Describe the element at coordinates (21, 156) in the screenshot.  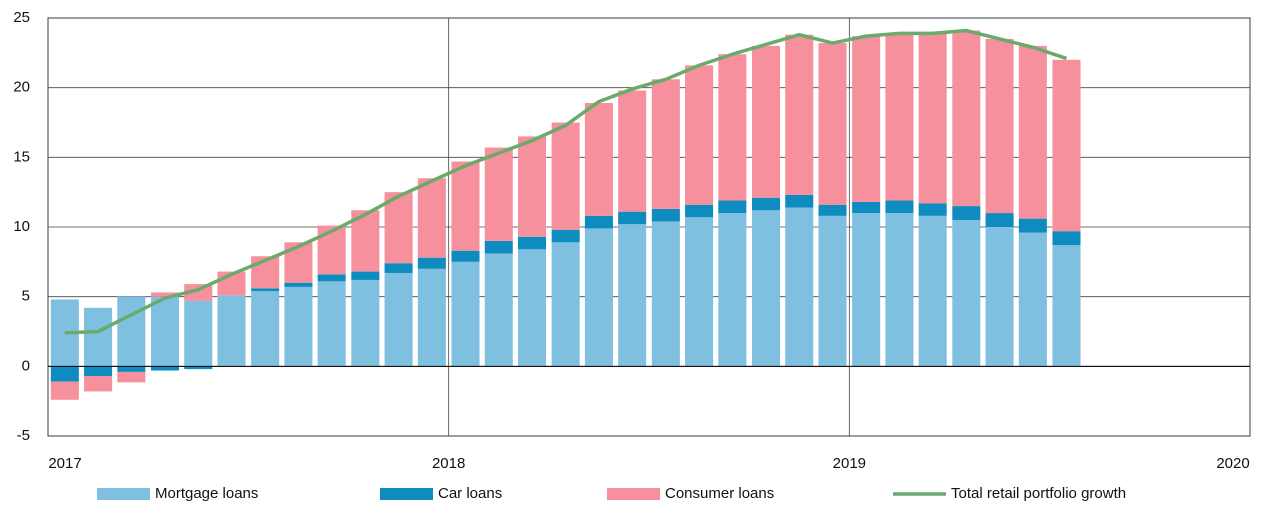
I see `y-tick-label: 15` at that location.